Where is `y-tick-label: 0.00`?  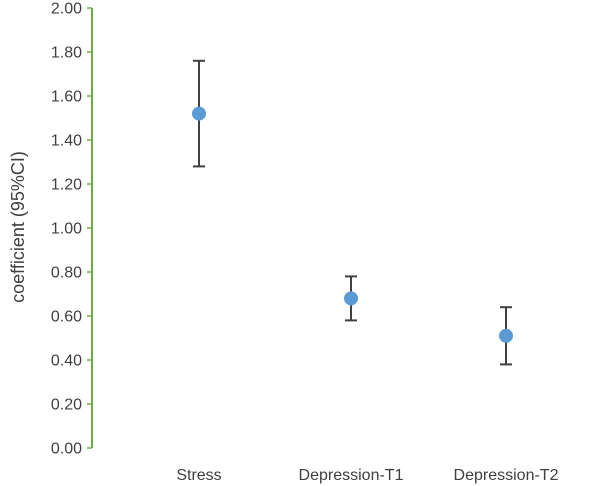 y-tick-label: 0.00 is located at coordinates (66, 449).